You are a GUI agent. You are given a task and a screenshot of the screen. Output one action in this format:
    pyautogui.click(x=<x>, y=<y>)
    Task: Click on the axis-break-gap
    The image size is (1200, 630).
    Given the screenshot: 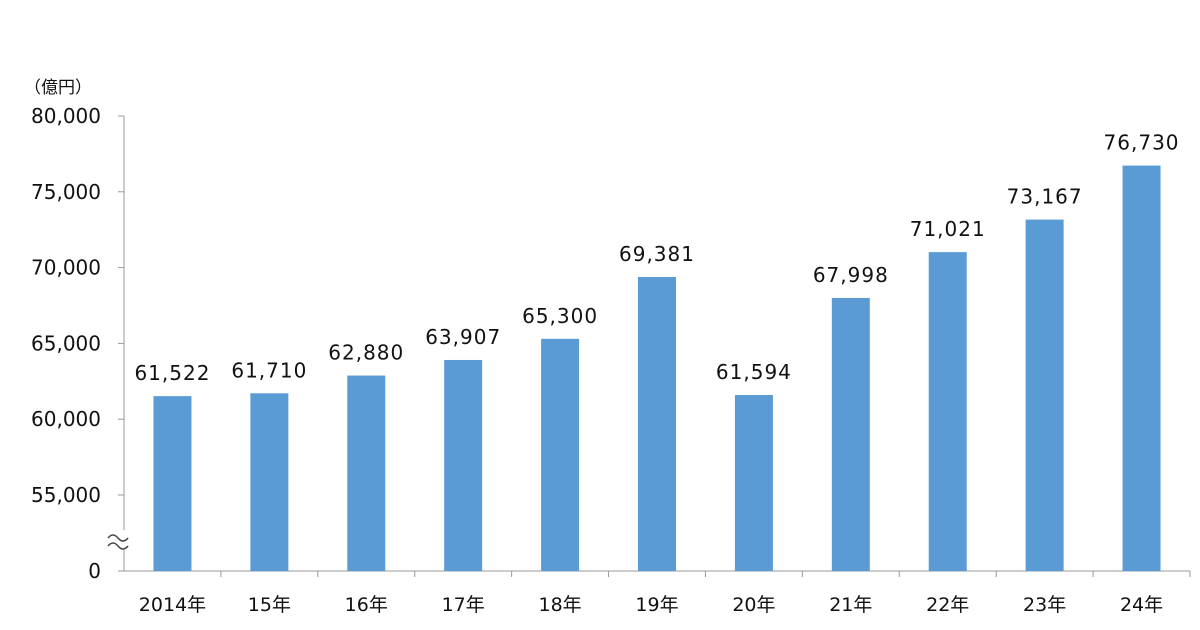 What is the action you would take?
    pyautogui.click(x=123, y=540)
    